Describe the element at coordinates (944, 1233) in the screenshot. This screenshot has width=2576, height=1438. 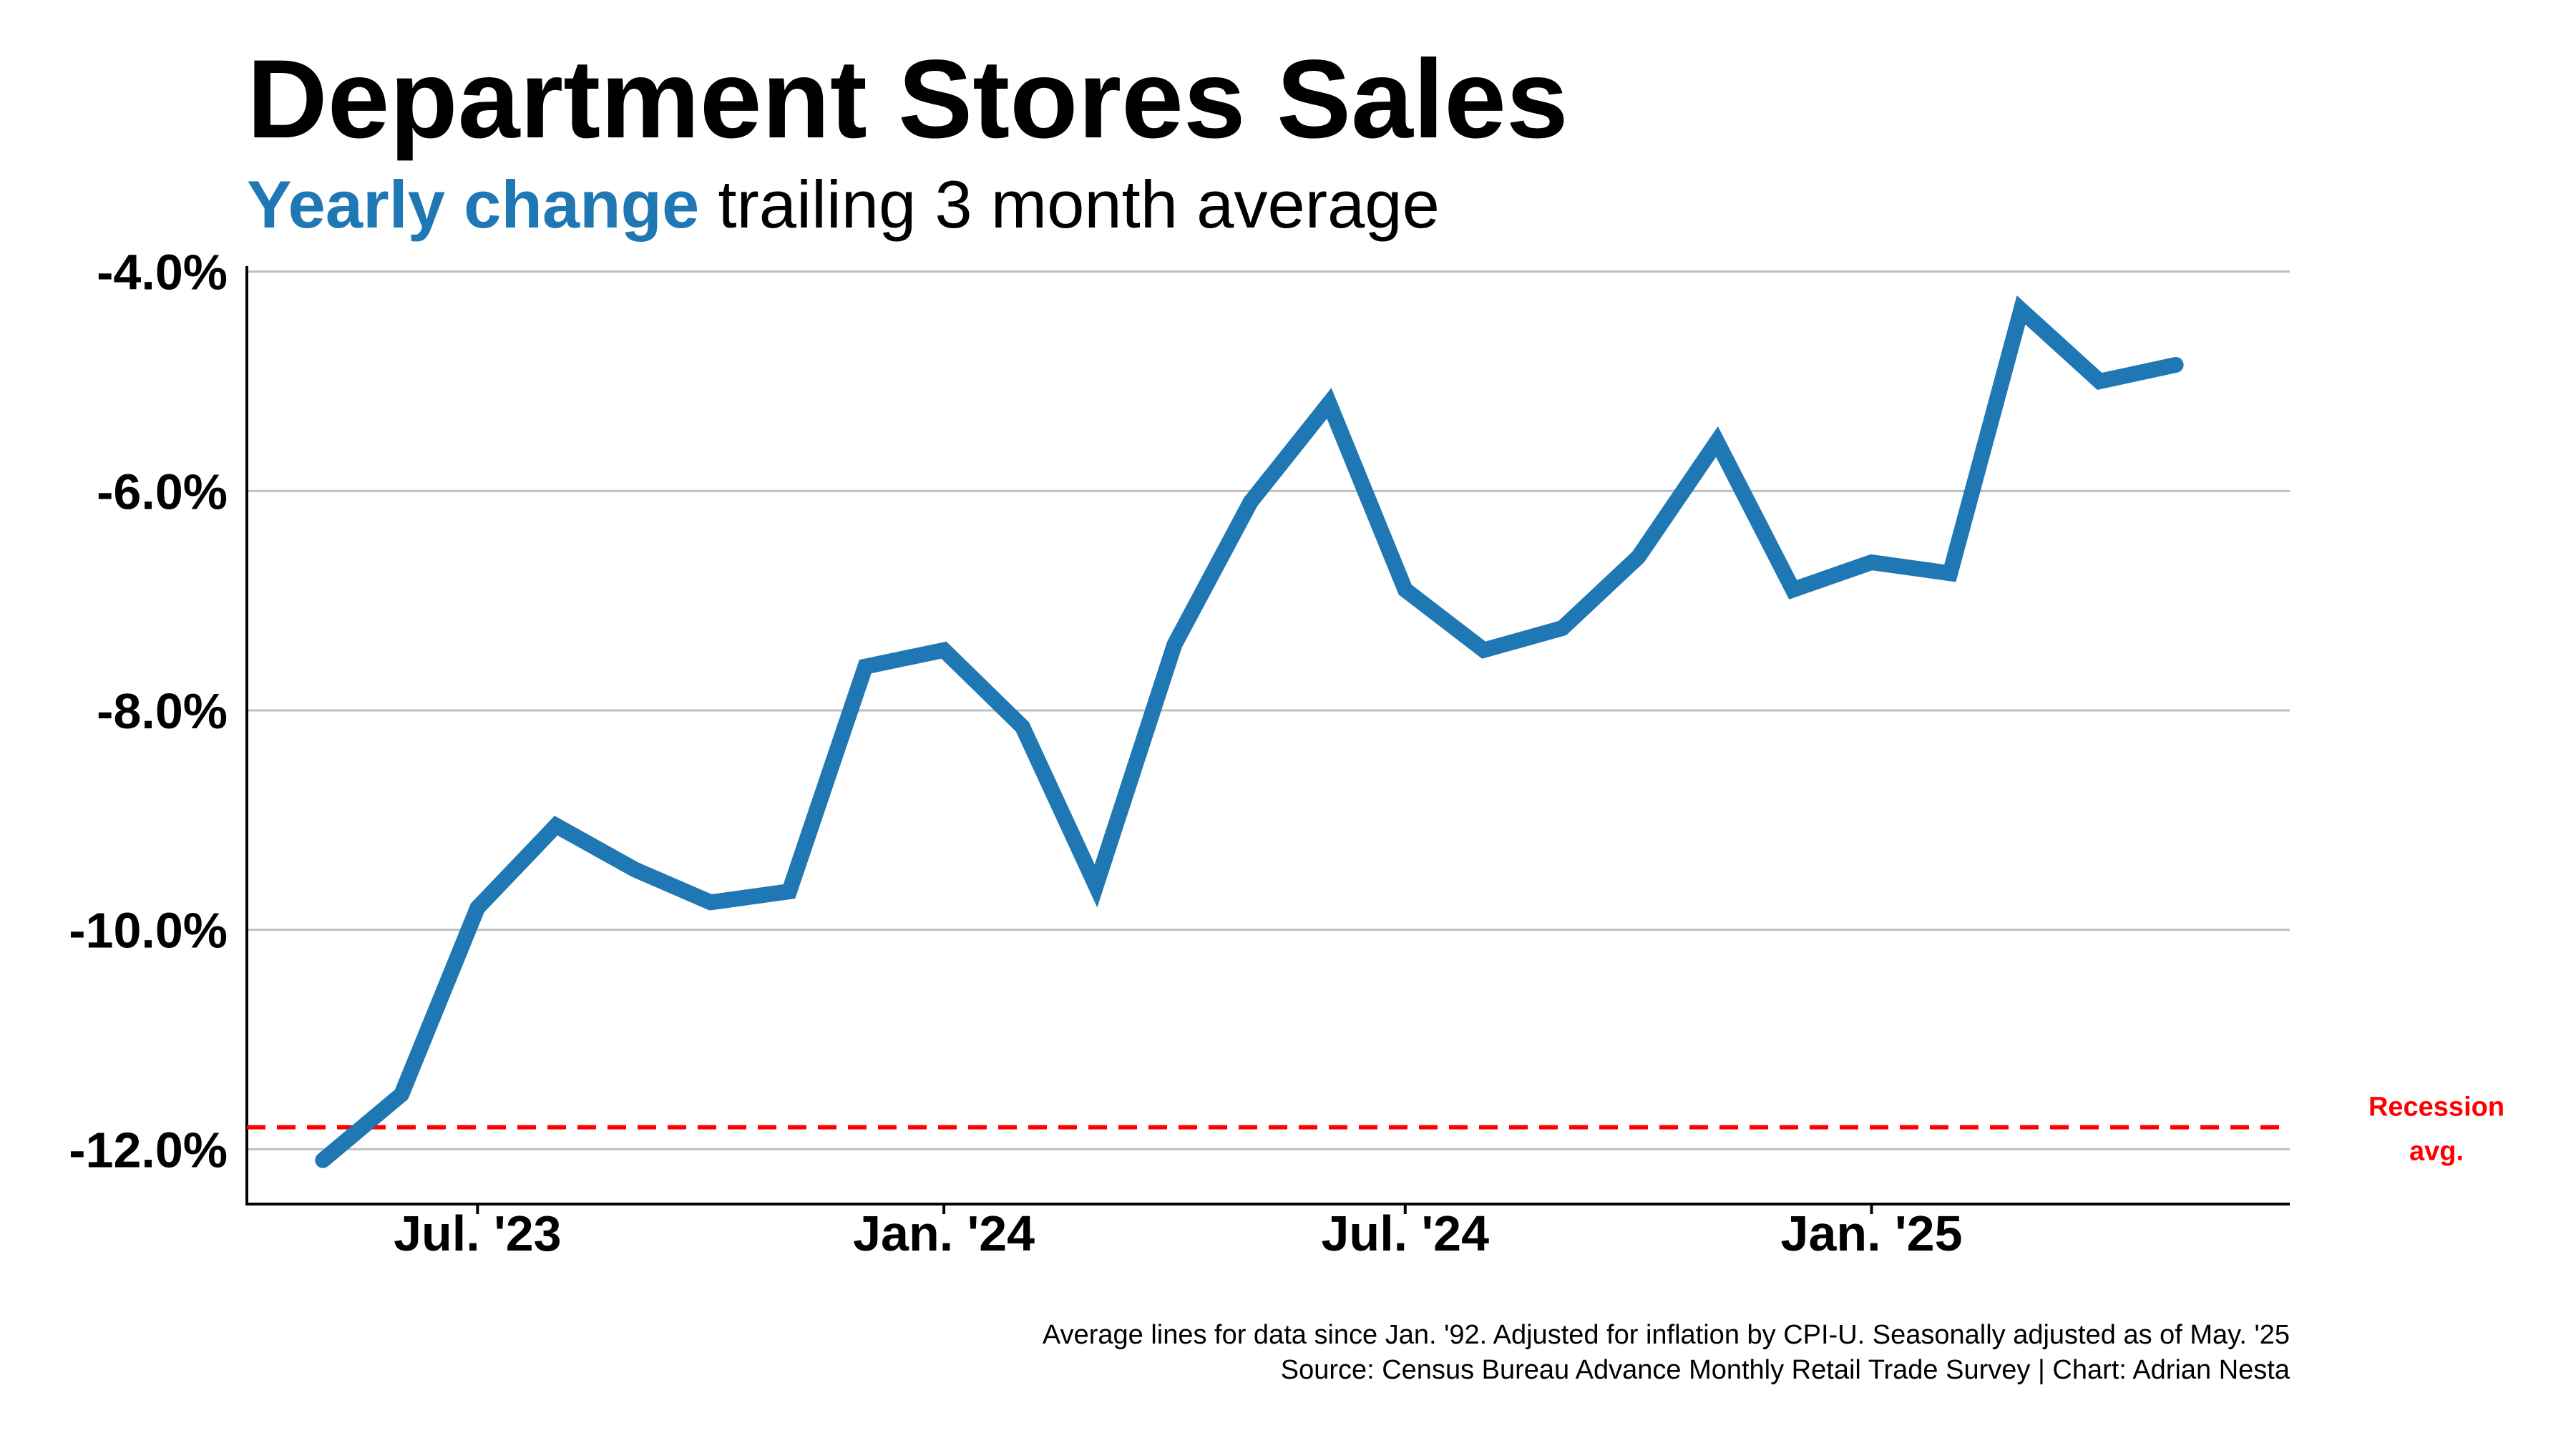
I see `x-tick-label: Jan. '24` at that location.